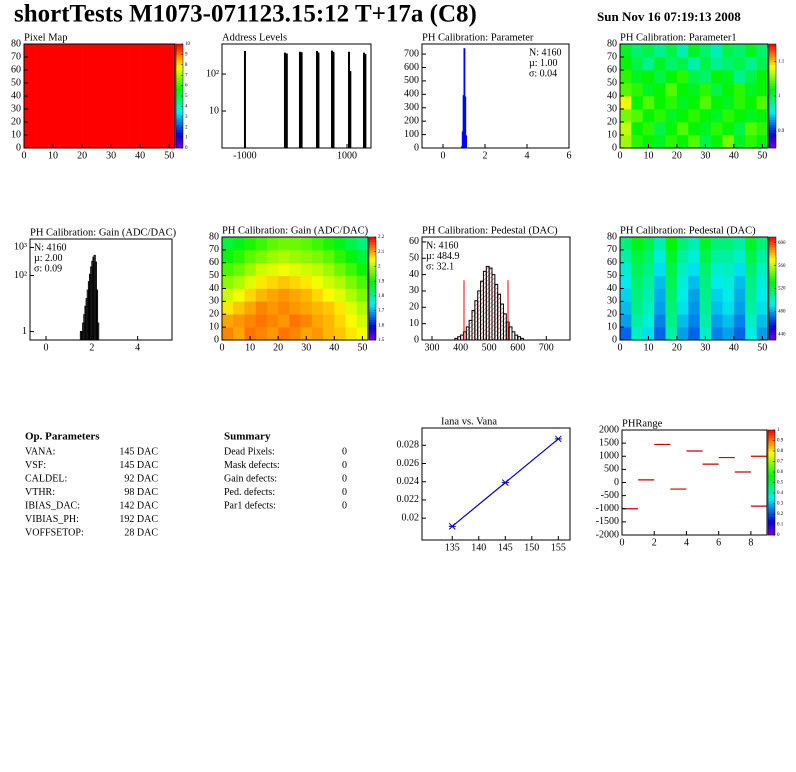 This screenshot has width=796, height=772. Describe the element at coordinates (694, 482) in the screenshot. I see `plot-area` at that location.